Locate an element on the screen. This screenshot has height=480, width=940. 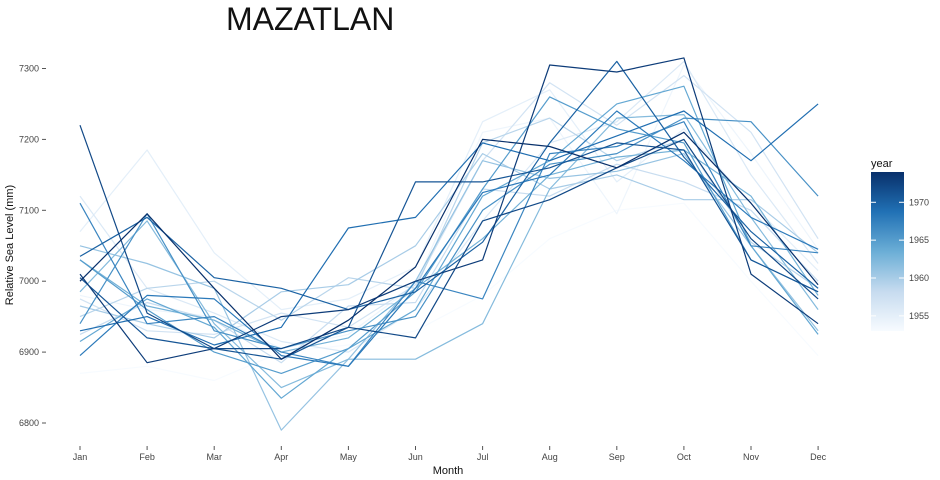
x-tick-label: Dec is located at coordinates (818, 457).